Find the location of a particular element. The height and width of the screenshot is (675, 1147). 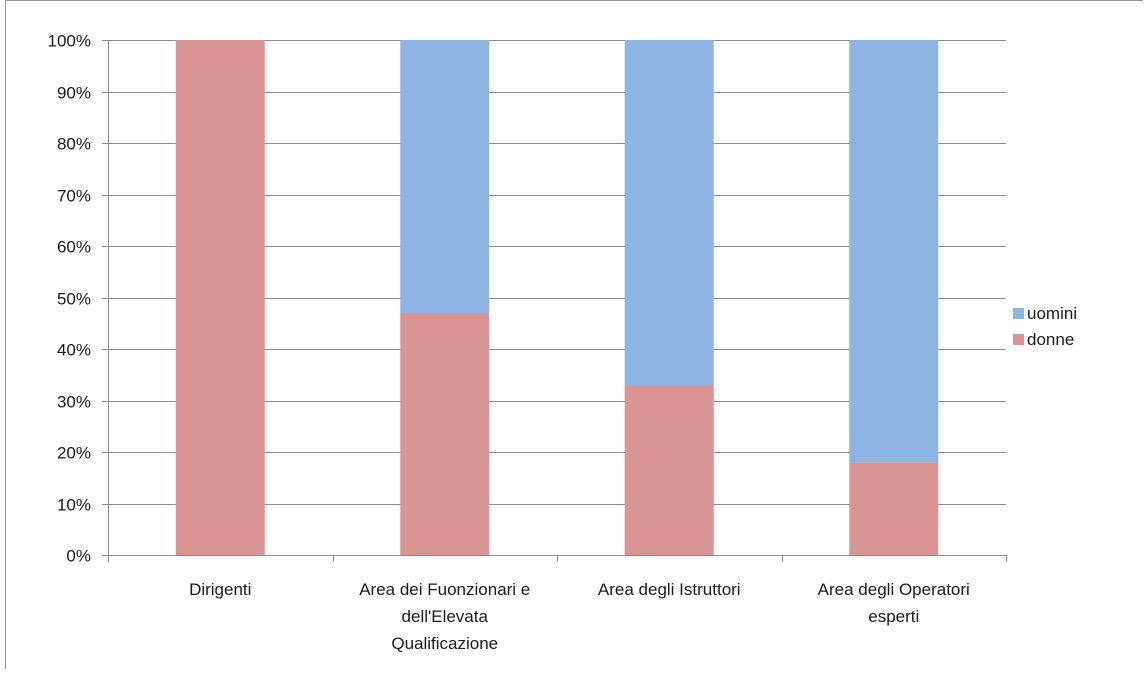

y-tick-label: 90% is located at coordinates (74, 93).